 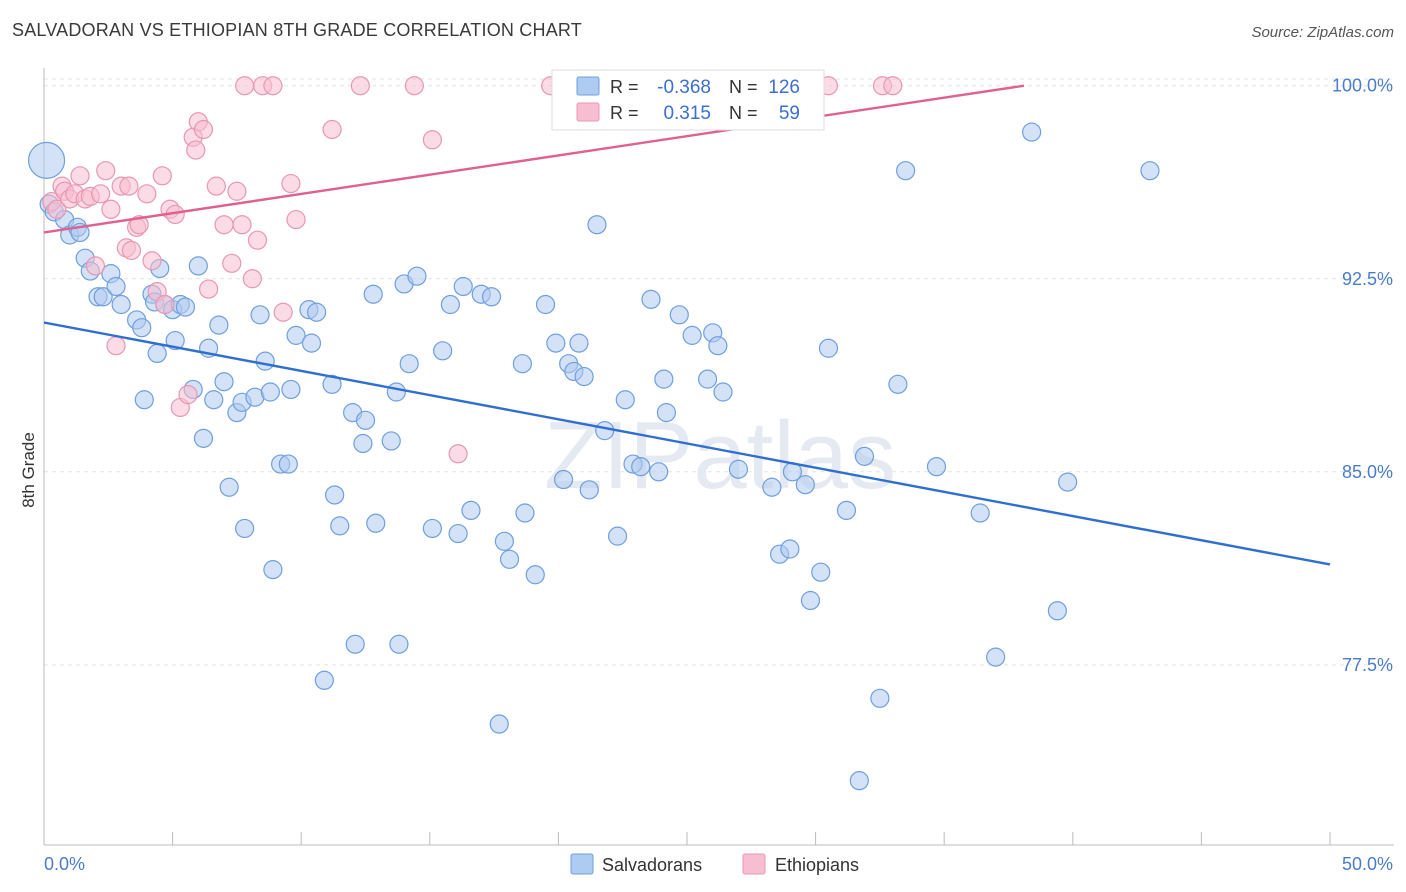 What do you see at coordinates (1322, 32) in the screenshot?
I see `chart-source: Source: ZipAtlas.com` at bounding box center [1322, 32].